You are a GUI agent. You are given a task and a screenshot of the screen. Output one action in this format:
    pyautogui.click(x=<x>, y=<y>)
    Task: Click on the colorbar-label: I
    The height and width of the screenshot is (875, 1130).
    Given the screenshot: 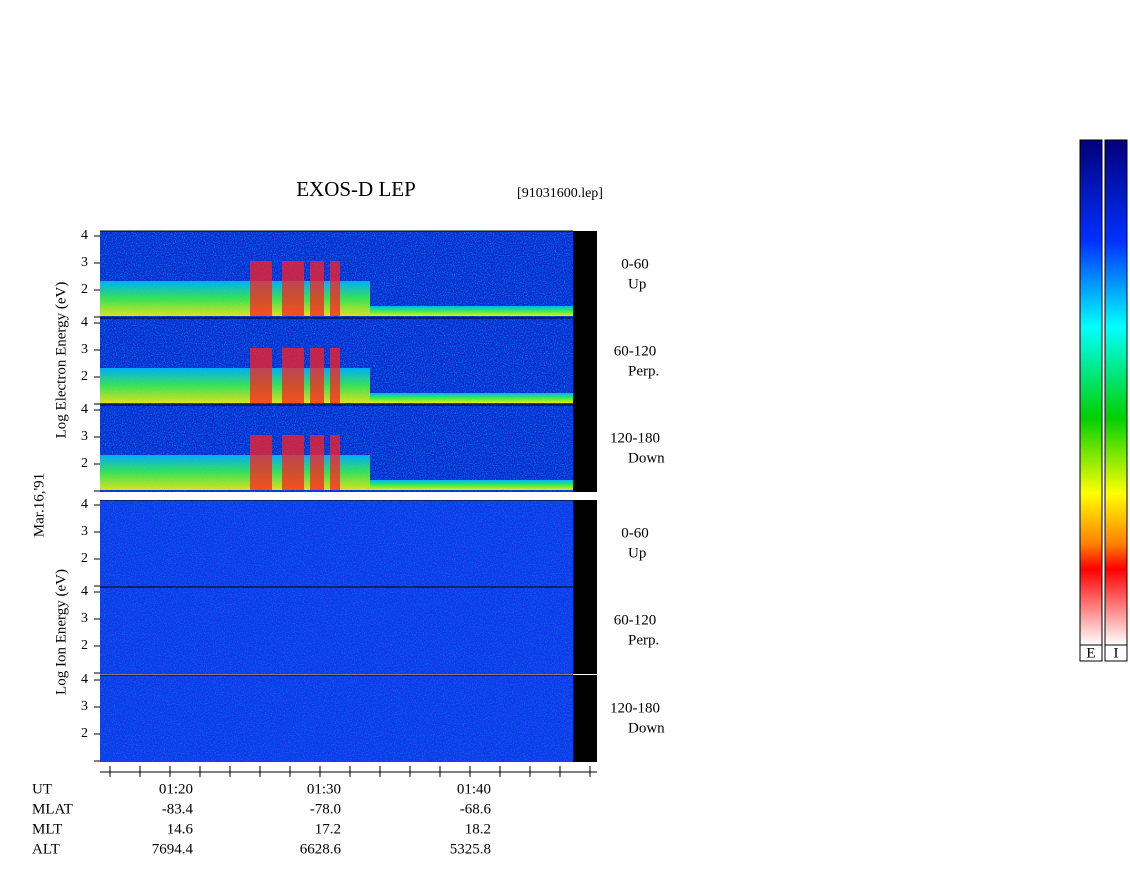 What is the action you would take?
    pyautogui.click(x=1116, y=653)
    